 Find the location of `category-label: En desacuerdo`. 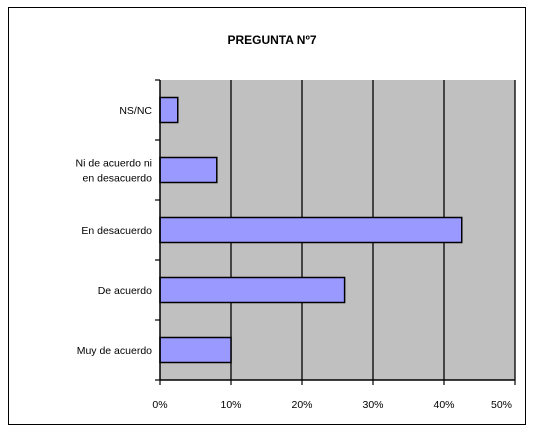

category-label: En desacuerdo is located at coordinates (116, 231).